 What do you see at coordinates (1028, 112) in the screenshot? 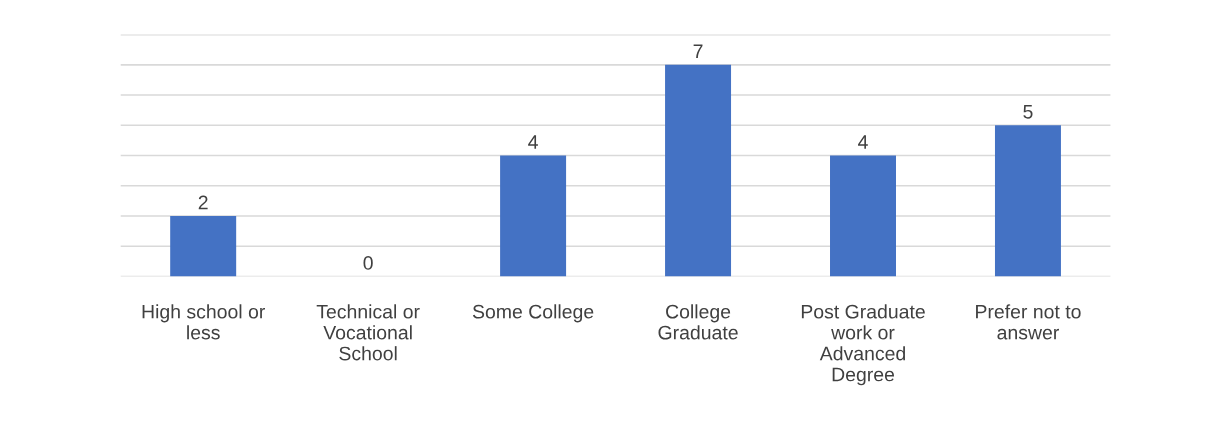
I see `data-label: 5` at bounding box center [1028, 112].